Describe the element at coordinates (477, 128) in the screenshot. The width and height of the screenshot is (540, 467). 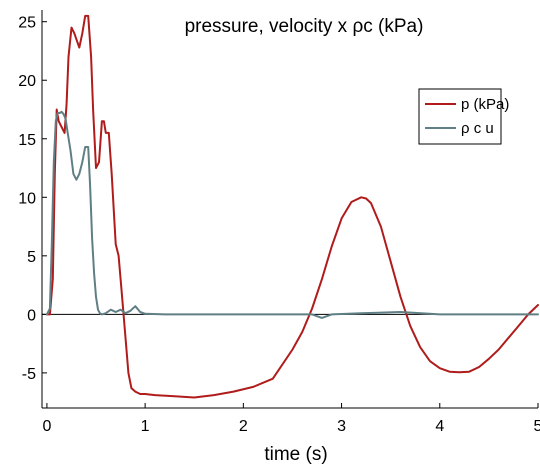
I see `legend-label-rcu: ρ c u` at that location.